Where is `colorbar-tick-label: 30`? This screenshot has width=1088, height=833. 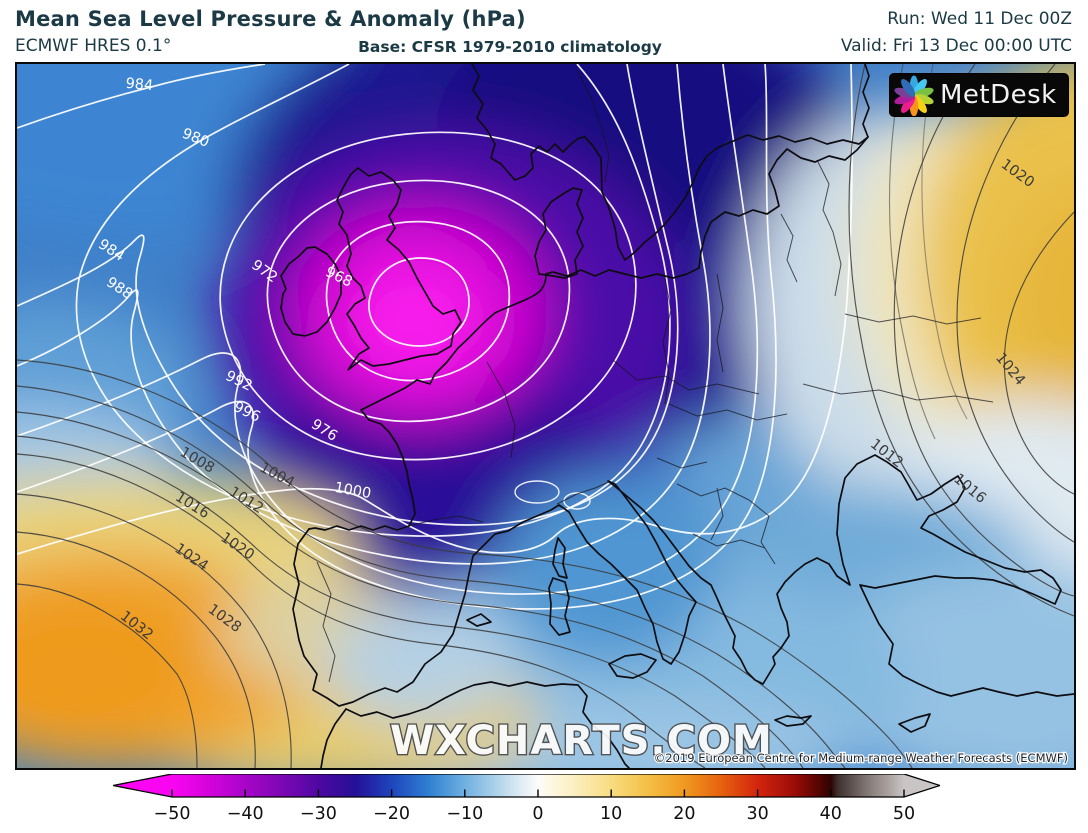 colorbar-tick-label: 30 is located at coordinates (757, 814).